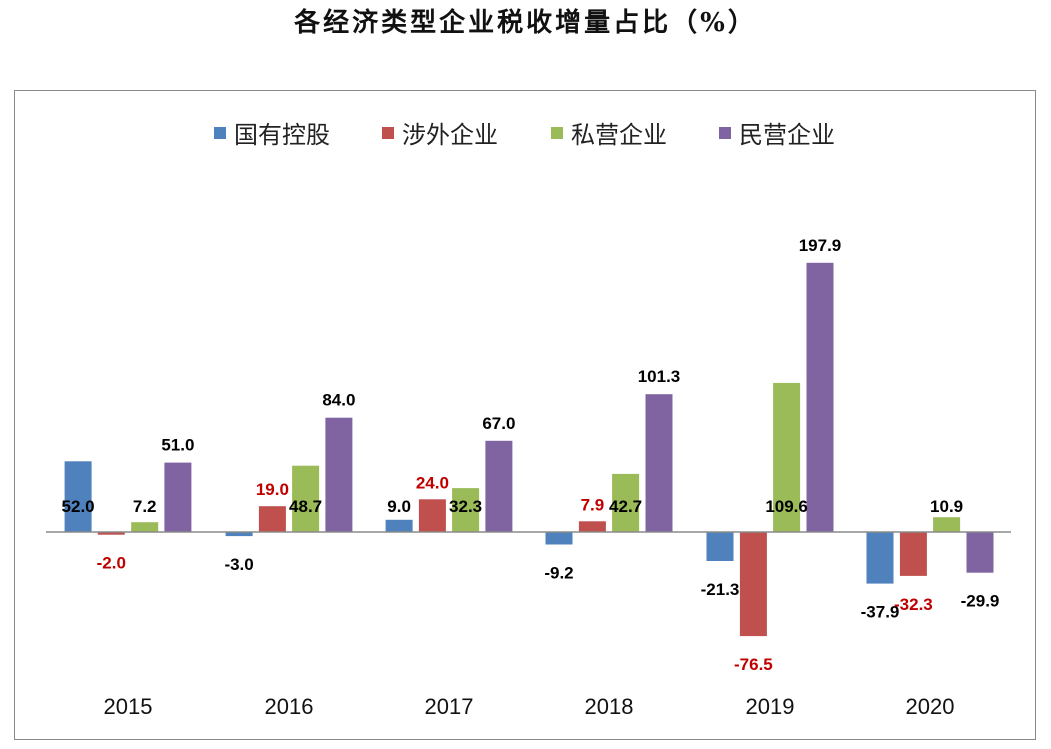  What do you see at coordinates (128, 706) in the screenshot?
I see `category-label-2015: 2015` at bounding box center [128, 706].